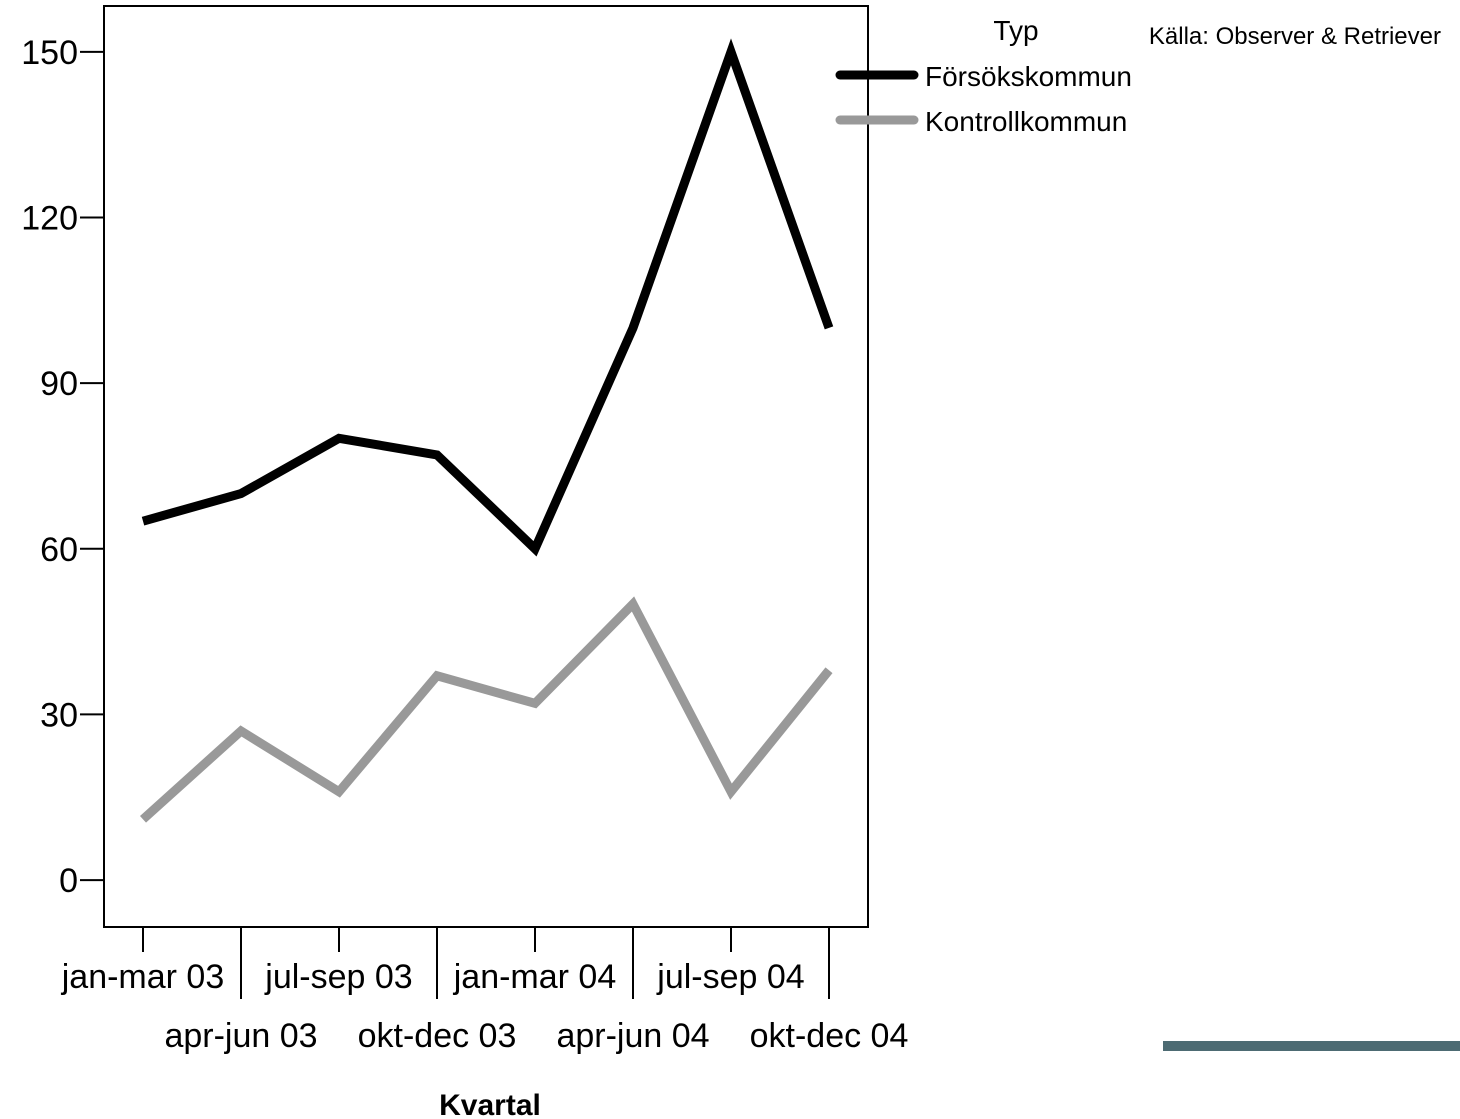 The image size is (1460, 1119). I want to click on y-tick-label: 60, so click(59, 550).